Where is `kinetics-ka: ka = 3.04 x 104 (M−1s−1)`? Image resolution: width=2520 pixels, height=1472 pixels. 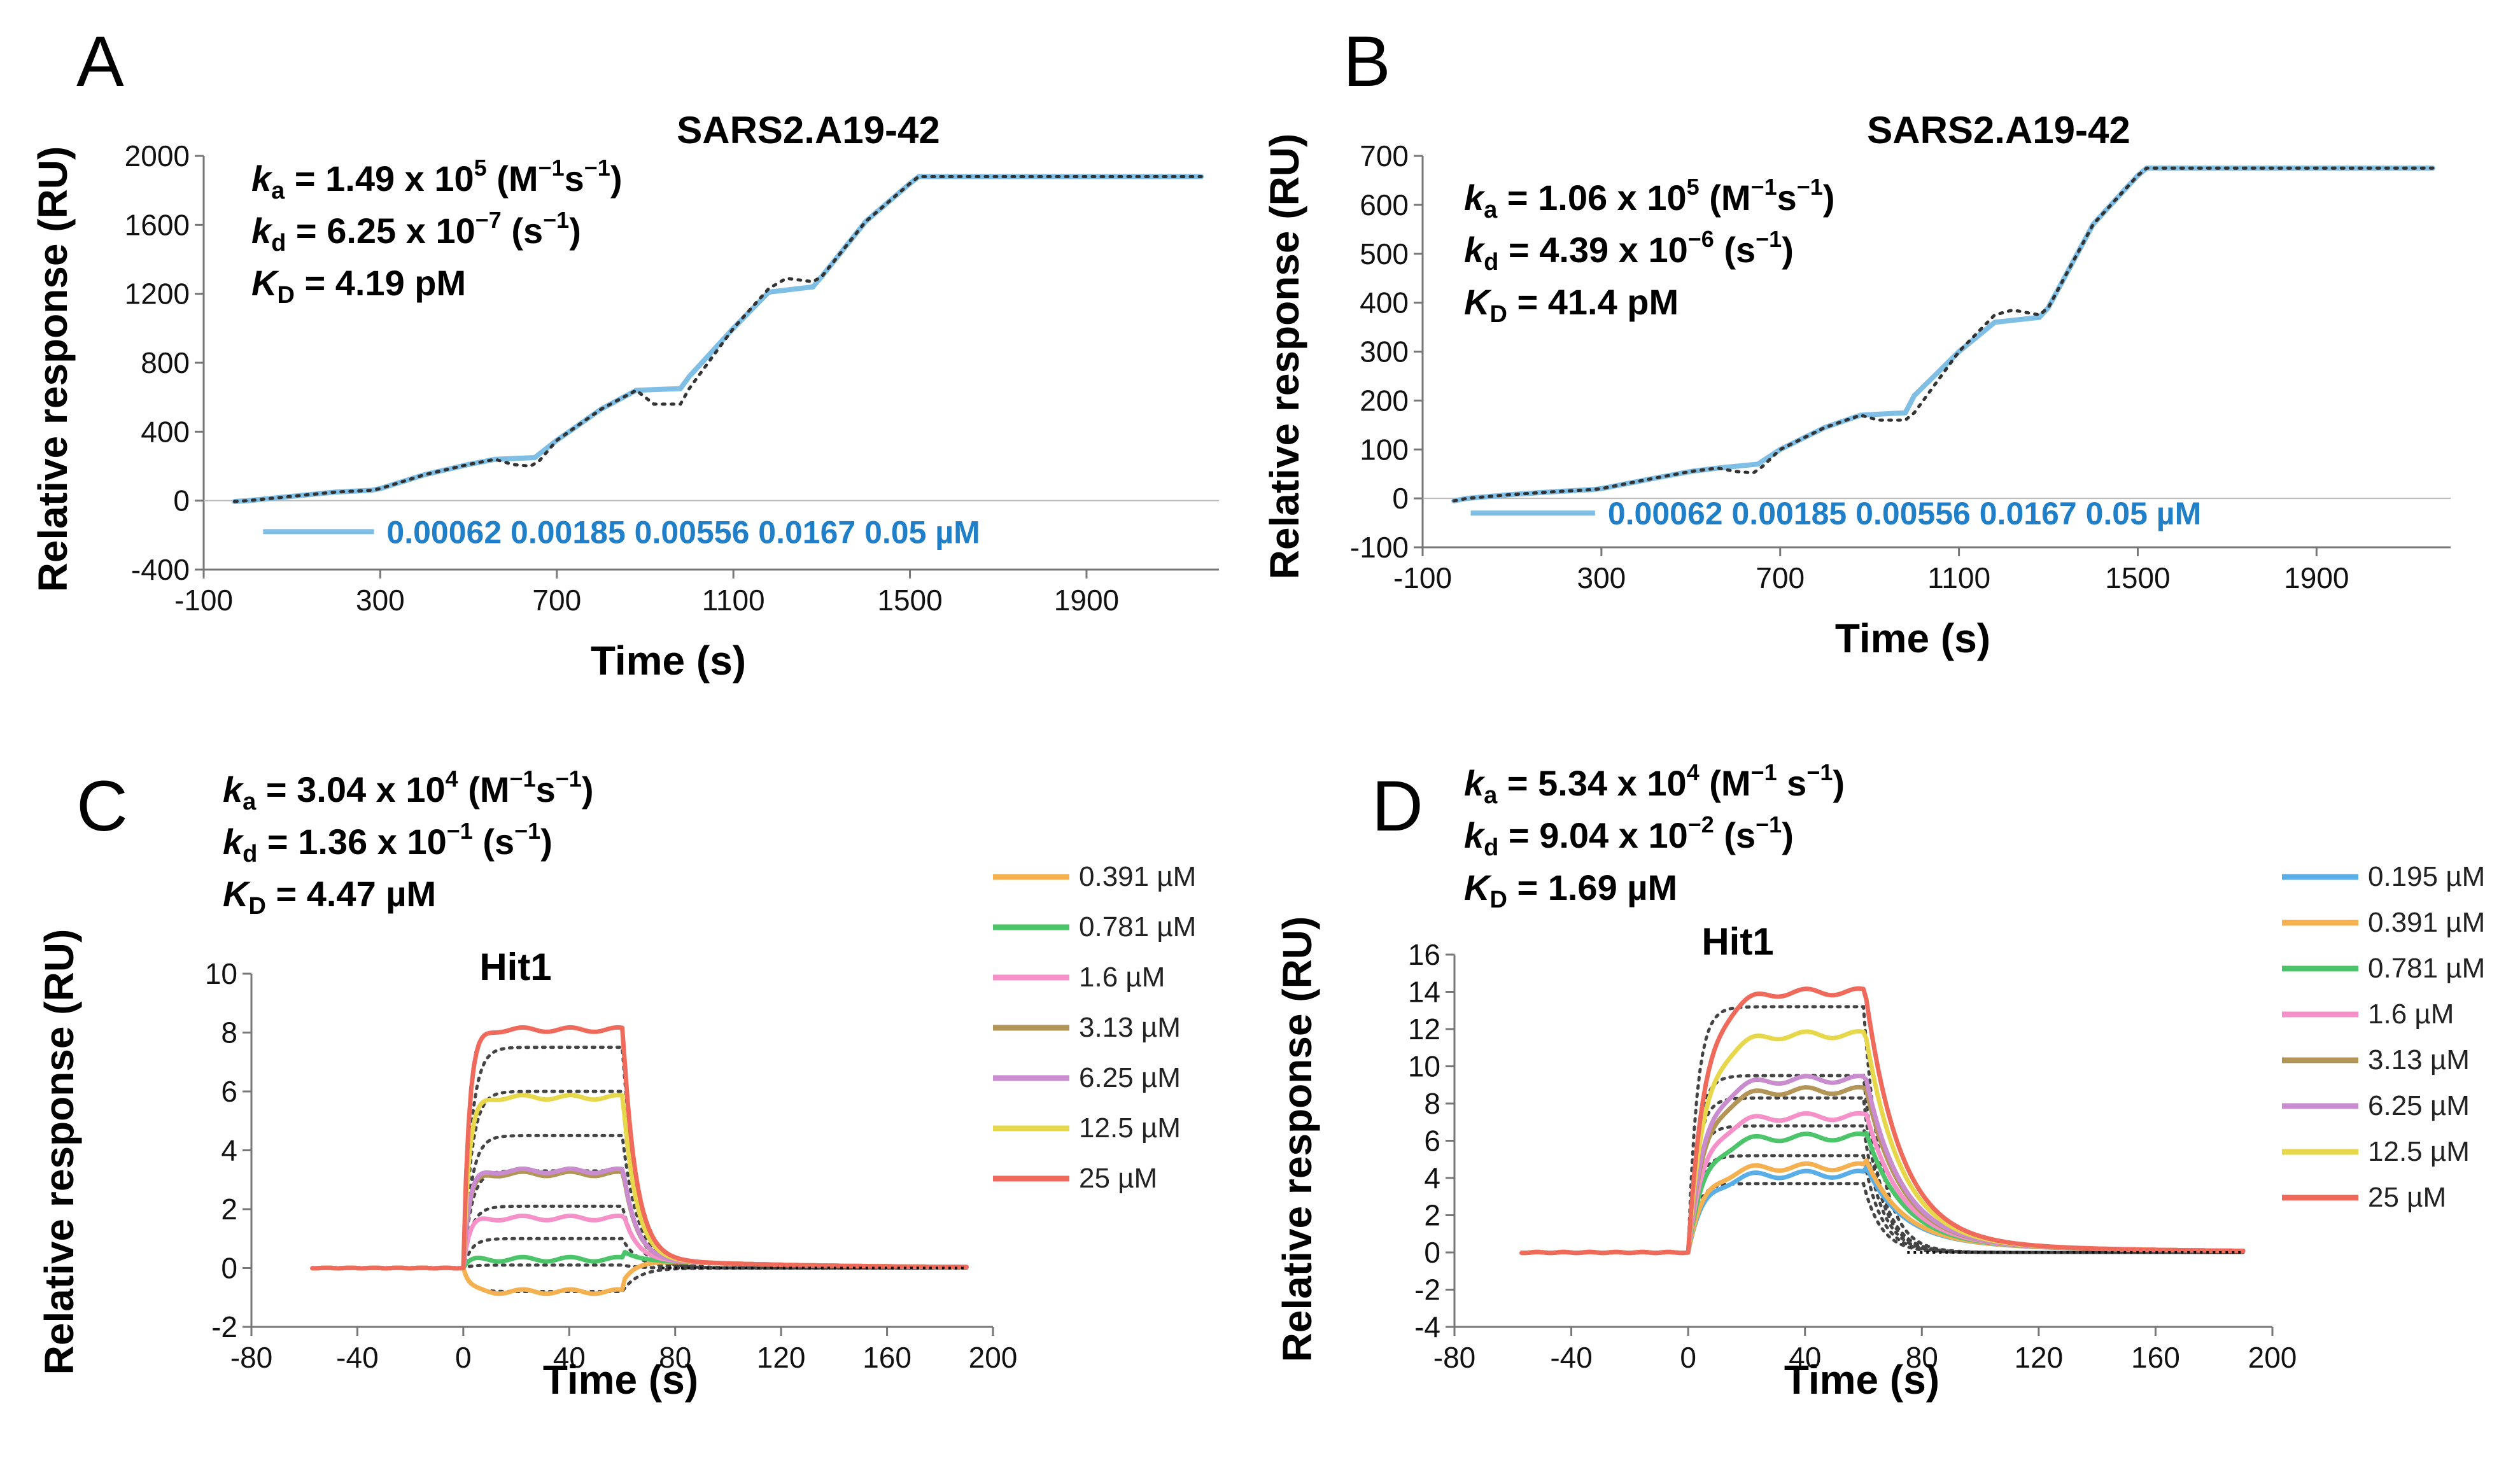
kinetics-ka: ka = 3.04 x 104 (M−1s−1) is located at coordinates (408, 790).